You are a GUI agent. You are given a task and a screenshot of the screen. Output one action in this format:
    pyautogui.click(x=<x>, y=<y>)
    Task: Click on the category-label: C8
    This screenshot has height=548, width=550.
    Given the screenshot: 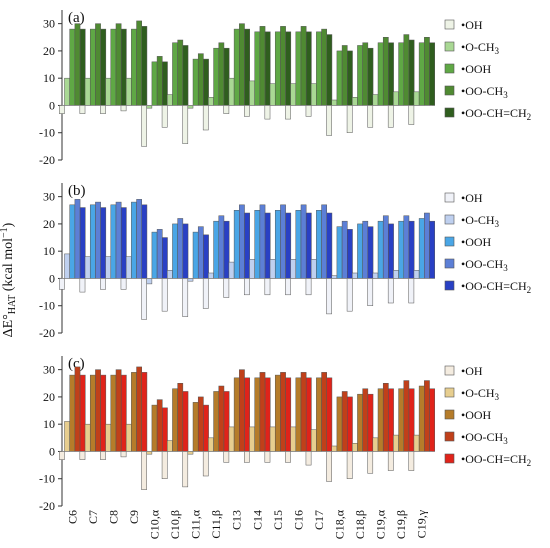 What is the action you would take?
    pyautogui.click(x=113, y=517)
    